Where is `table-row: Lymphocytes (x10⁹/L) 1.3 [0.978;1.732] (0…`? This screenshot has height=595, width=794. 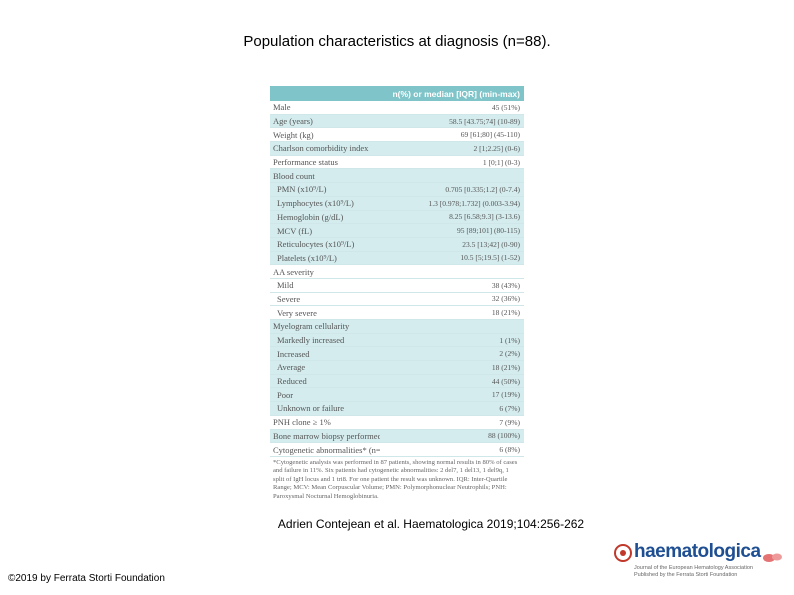
table-row: Lymphocytes (x10⁹/L) 1.3 [0.978;1.732] (0… is located at coordinates (397, 203).